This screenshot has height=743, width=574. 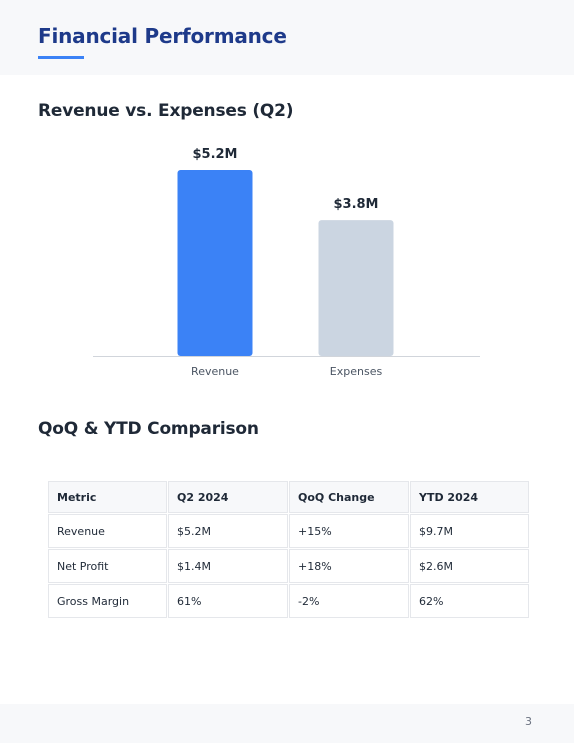 I want to click on table-cell: Net Profit, so click(x=107, y=566).